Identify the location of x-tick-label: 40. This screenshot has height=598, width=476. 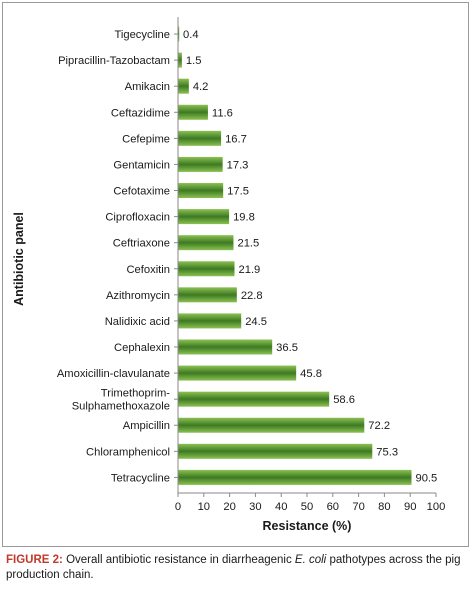
(281, 507).